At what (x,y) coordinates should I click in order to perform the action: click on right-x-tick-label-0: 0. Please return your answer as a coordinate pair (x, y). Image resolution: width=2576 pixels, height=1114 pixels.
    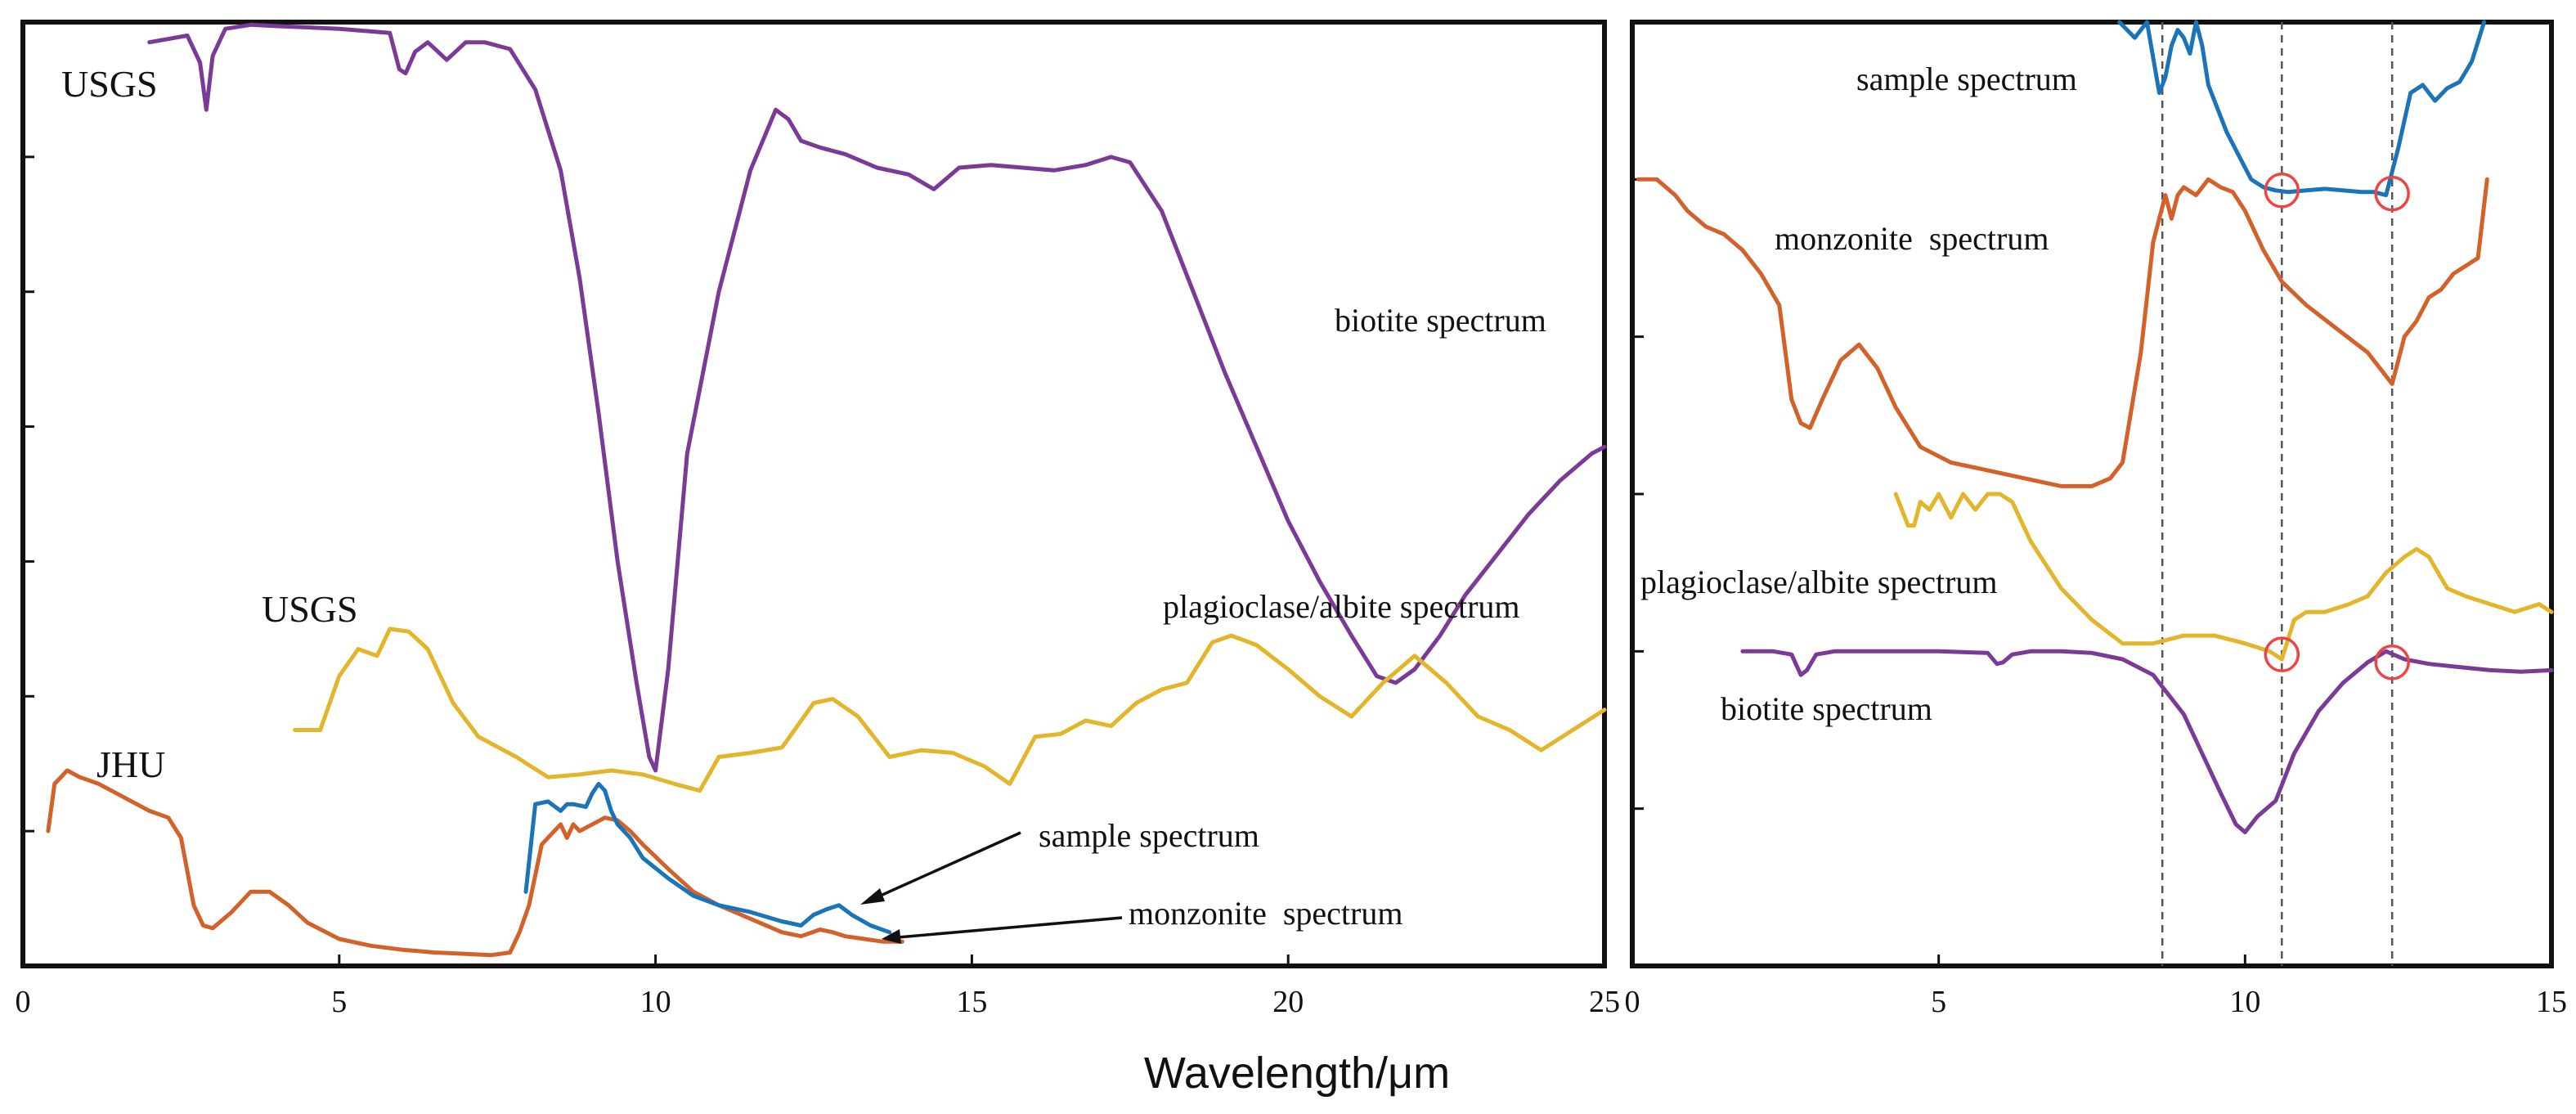
    Looking at the image, I should click on (1632, 1002).